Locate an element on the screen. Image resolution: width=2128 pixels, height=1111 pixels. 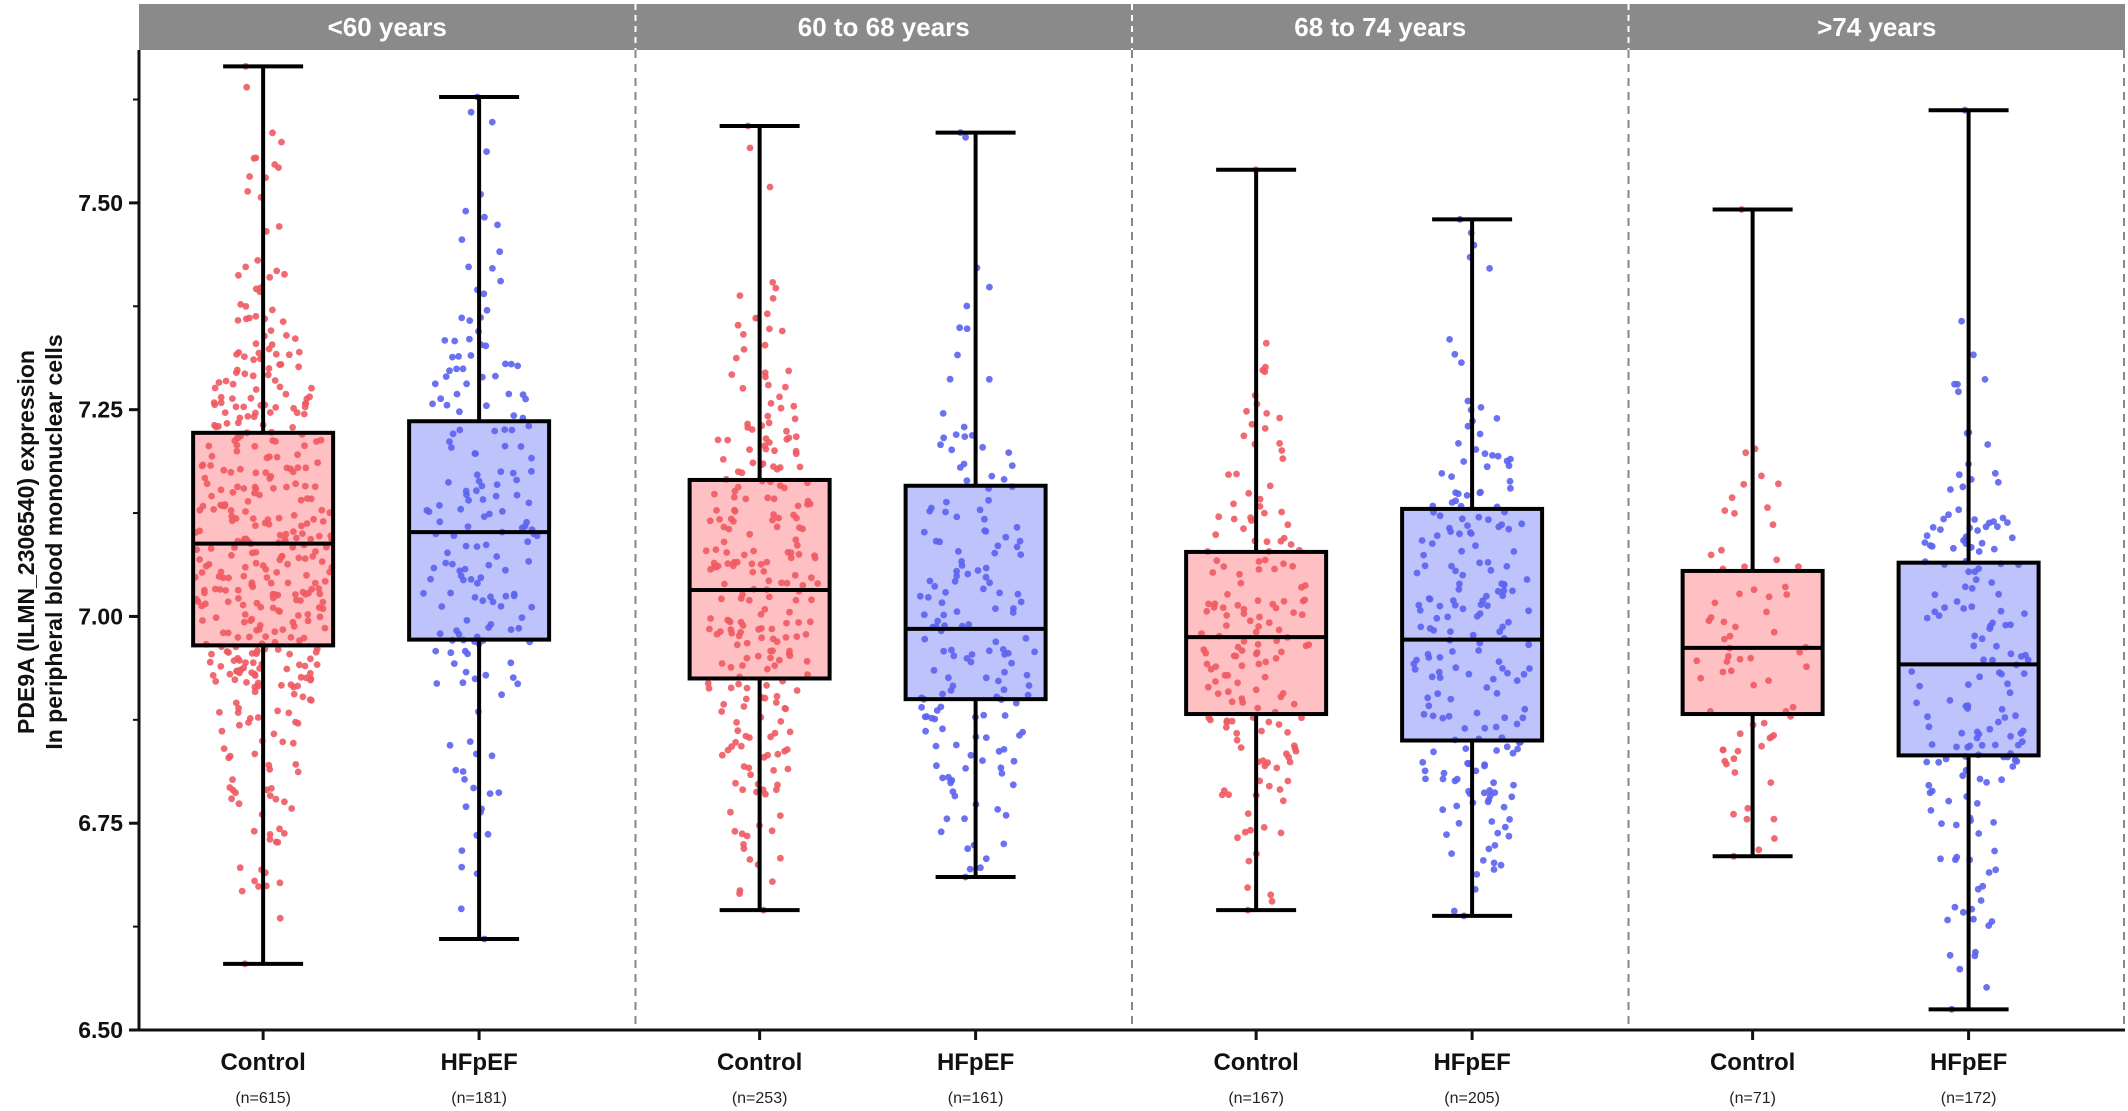
y-tick-label: 6.50 is located at coordinates (100, 1030).